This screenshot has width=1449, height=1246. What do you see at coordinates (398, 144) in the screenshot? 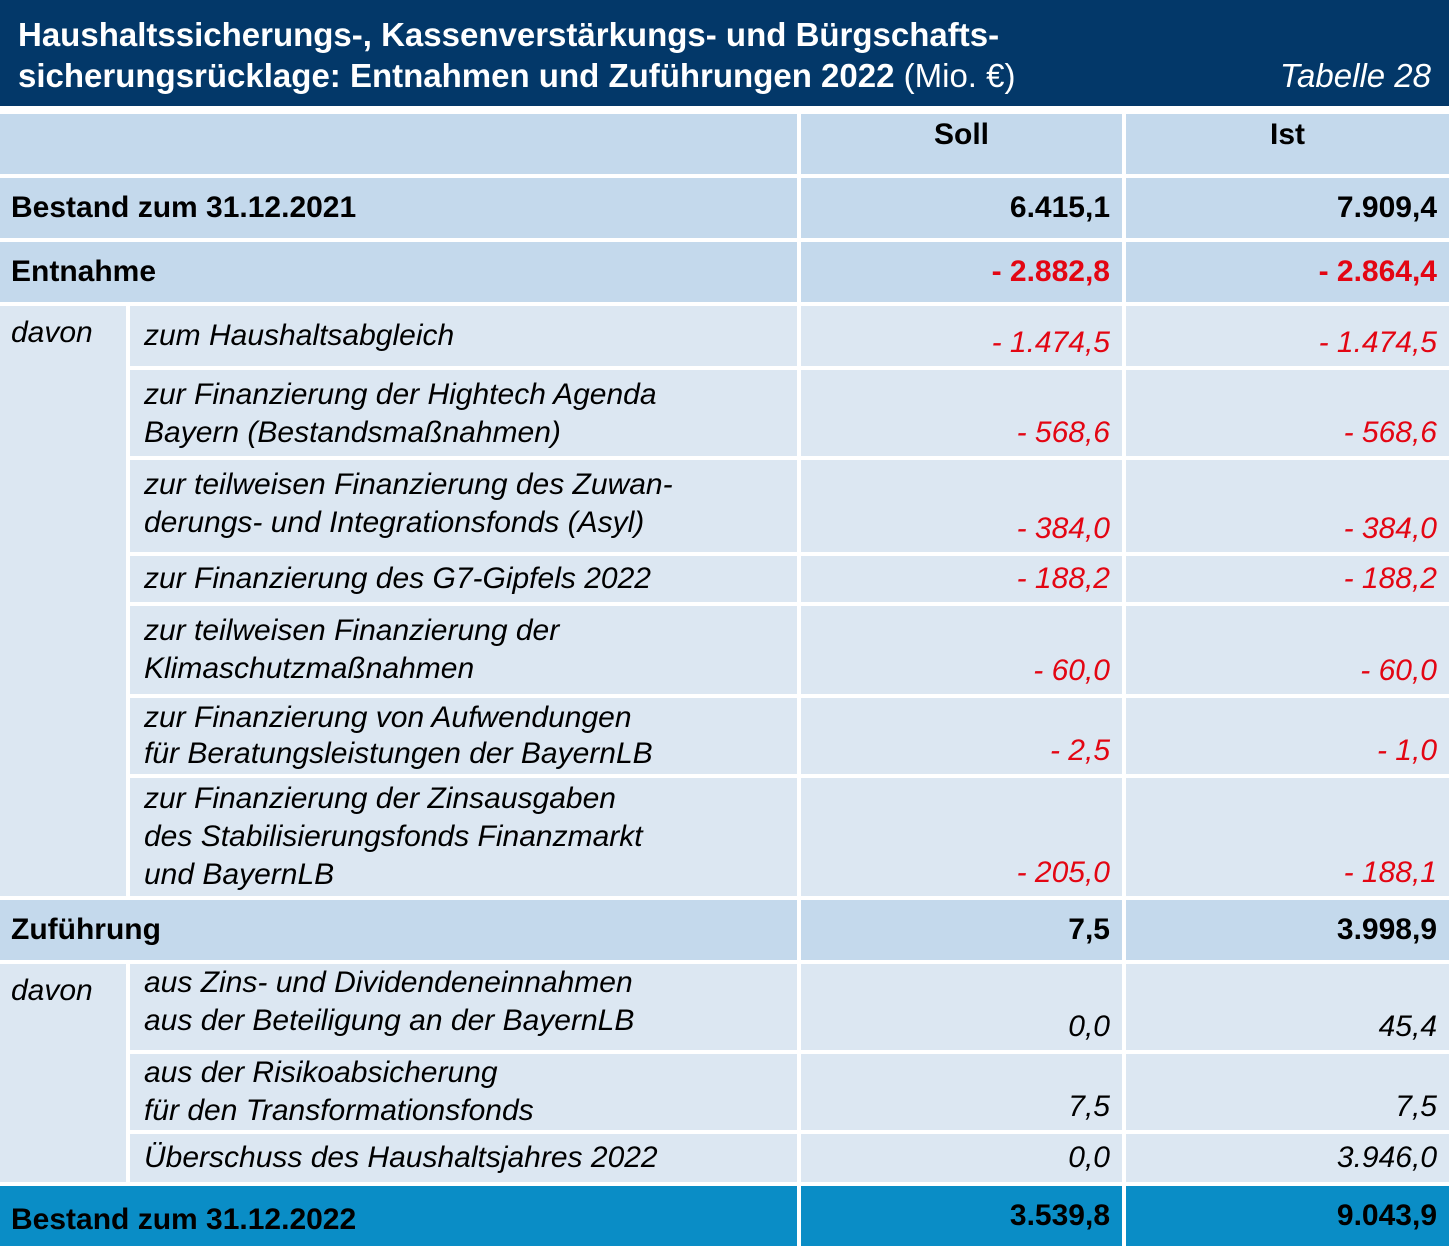
I see `header-empty-cell` at bounding box center [398, 144].